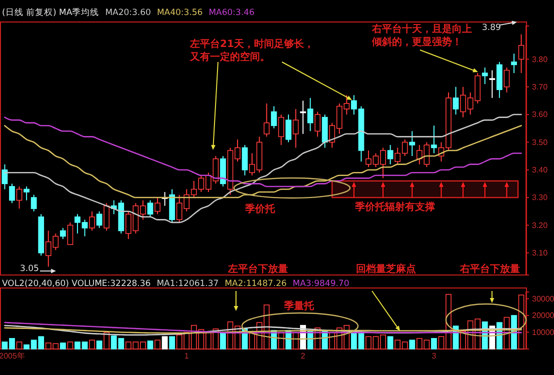 The image size is (554, 375). Describe the element at coordinates (303, 356) in the screenshot. I see `x-tick-label: 2` at that location.